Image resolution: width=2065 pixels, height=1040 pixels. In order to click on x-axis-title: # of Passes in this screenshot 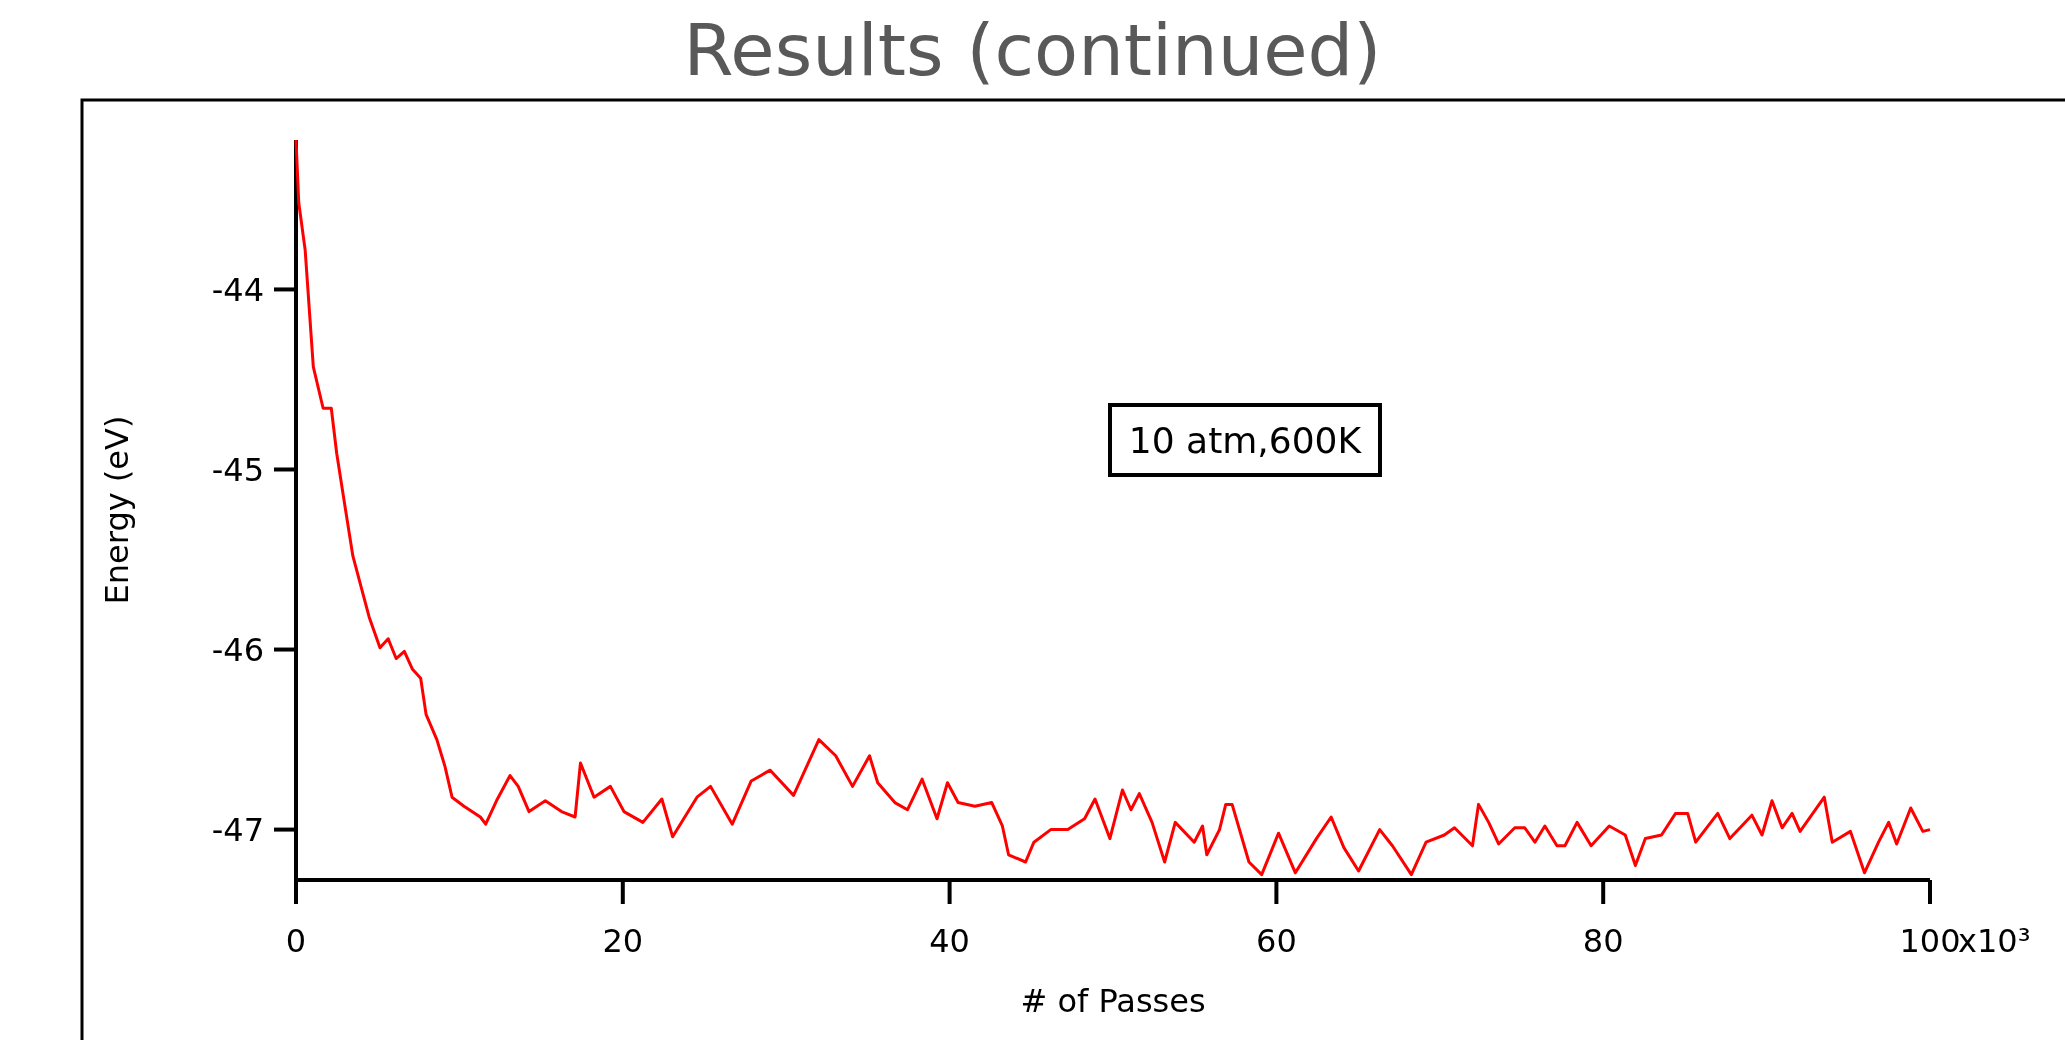, I will do `click(1113, 1001)`.